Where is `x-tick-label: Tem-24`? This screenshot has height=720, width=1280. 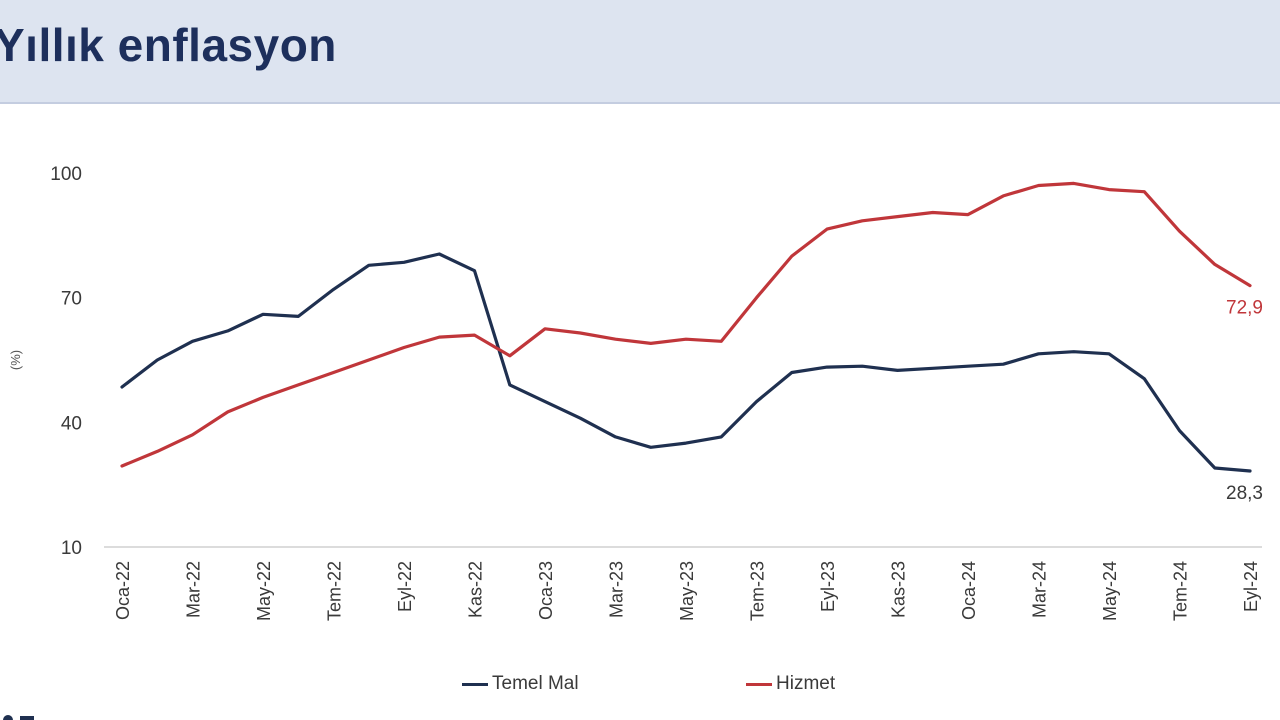
x-tick-label: Tem-24 is located at coordinates (1181, 591).